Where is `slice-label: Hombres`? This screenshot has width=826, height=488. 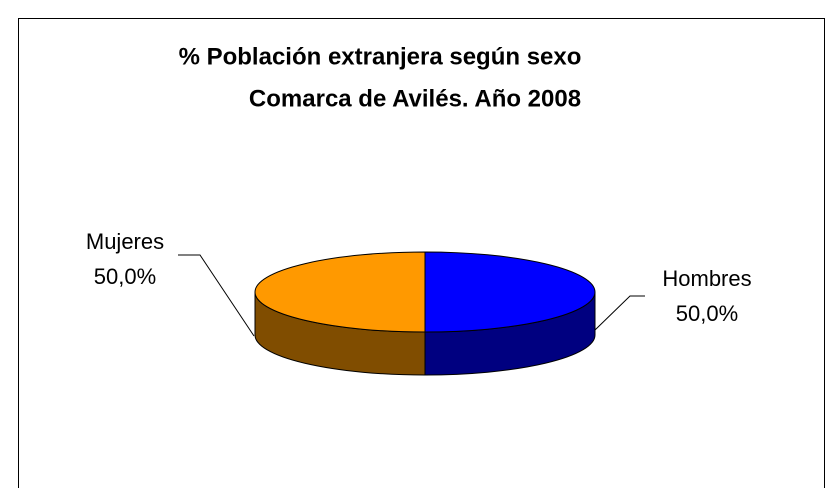 slice-label: Hombres is located at coordinates (706, 278).